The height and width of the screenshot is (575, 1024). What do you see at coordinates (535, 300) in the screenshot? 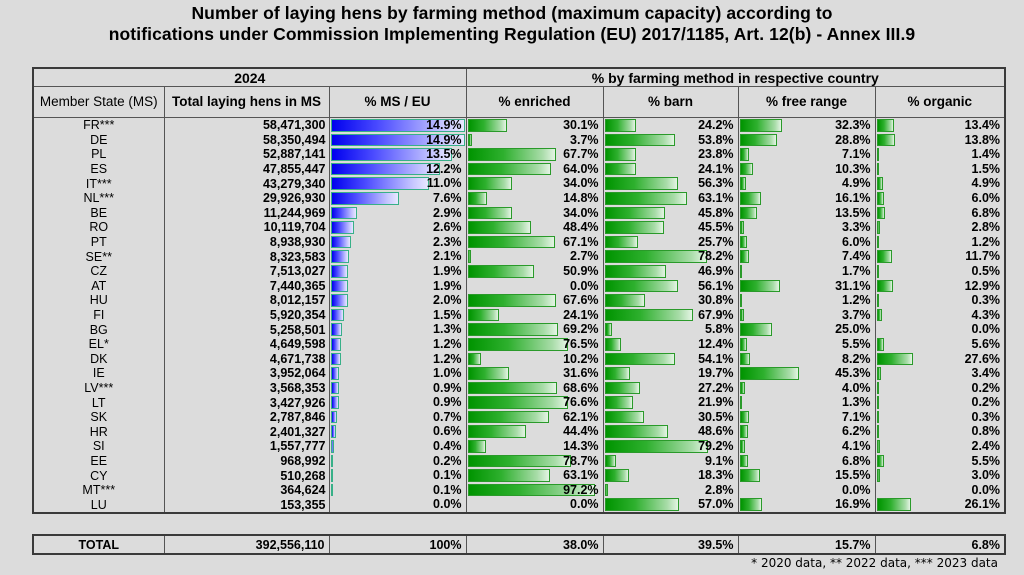
I see `enriched-bar-wrap: 67.6%` at bounding box center [535, 300].